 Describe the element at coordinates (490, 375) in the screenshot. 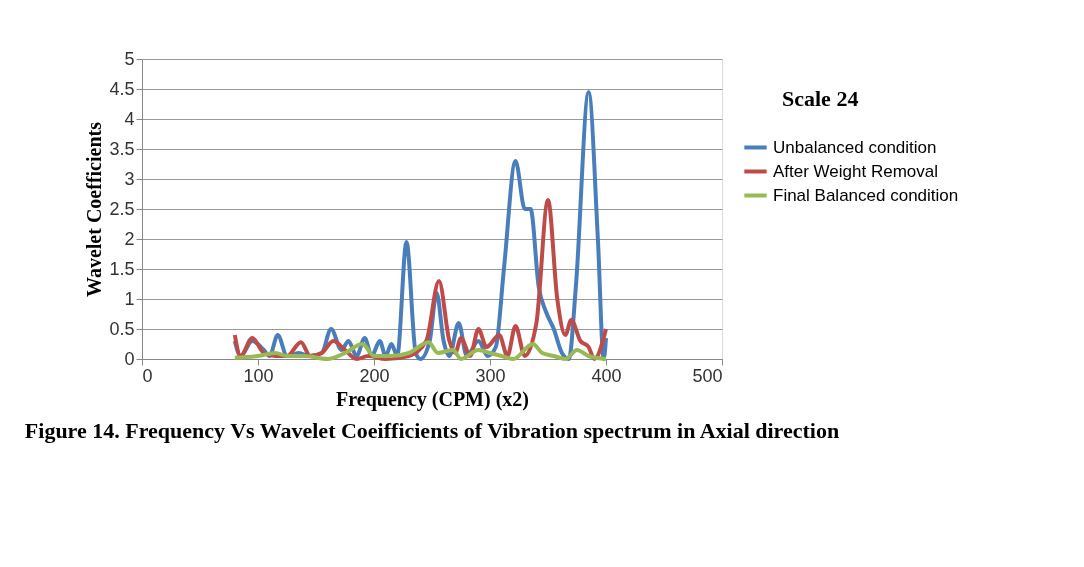

I see `x-tick-label: 300` at that location.